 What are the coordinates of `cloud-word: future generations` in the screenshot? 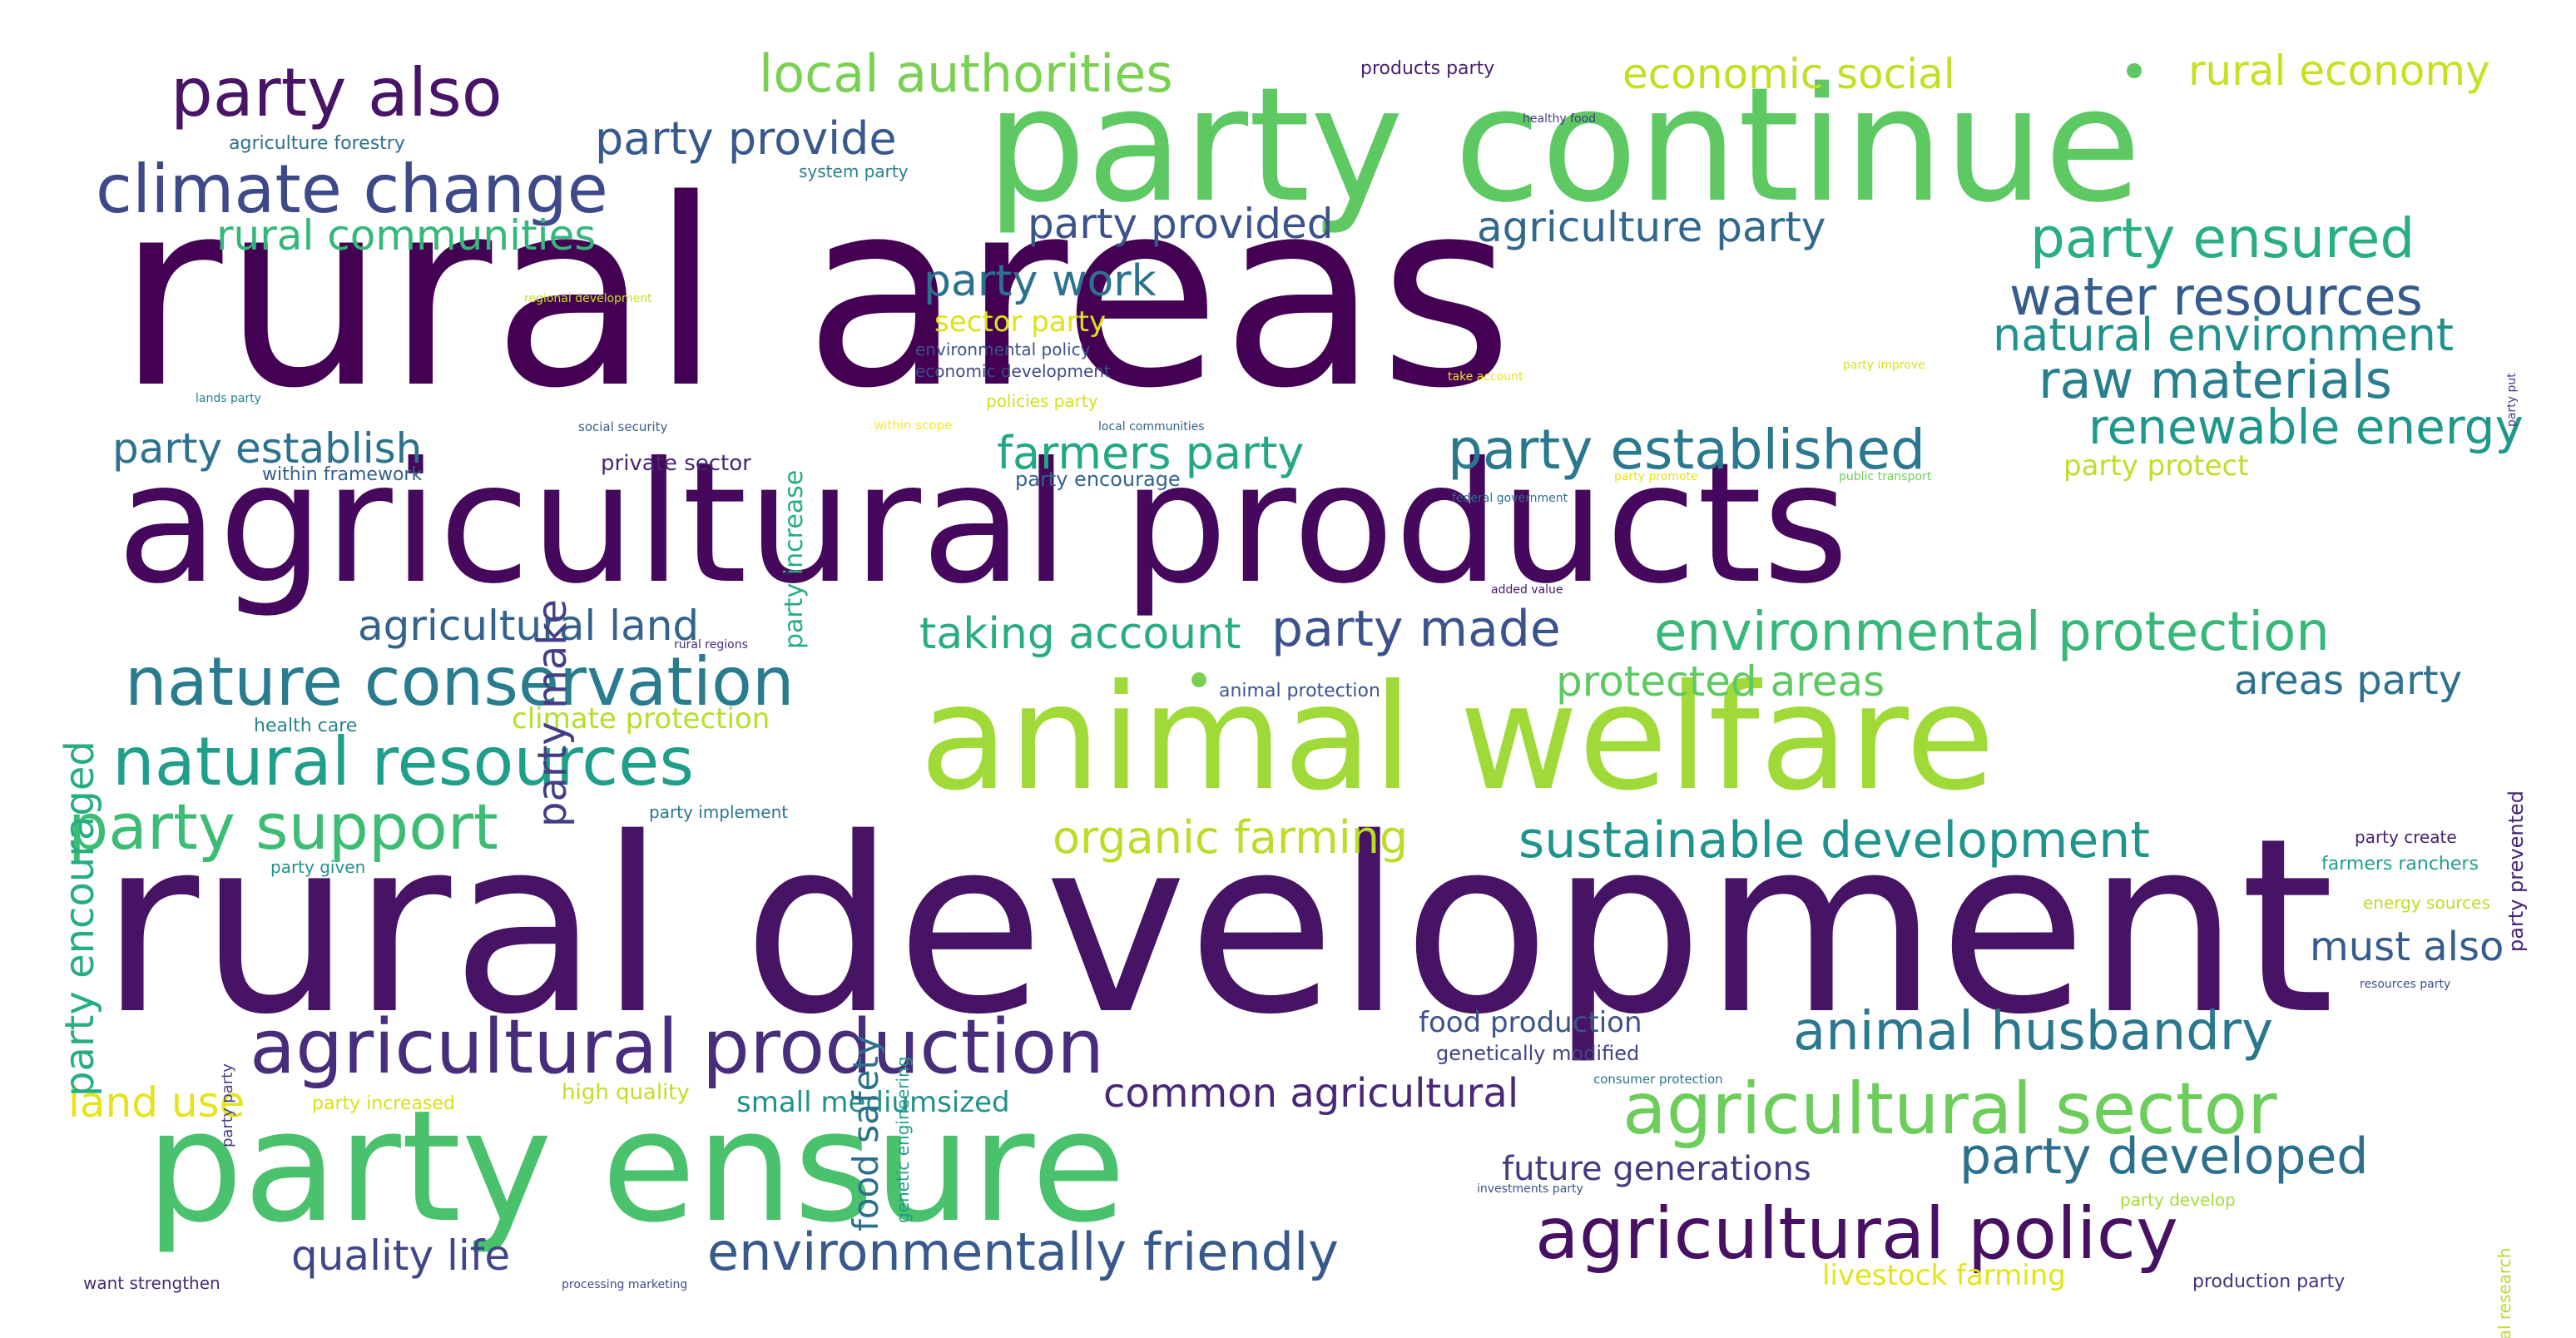 It's located at (1657, 1169).